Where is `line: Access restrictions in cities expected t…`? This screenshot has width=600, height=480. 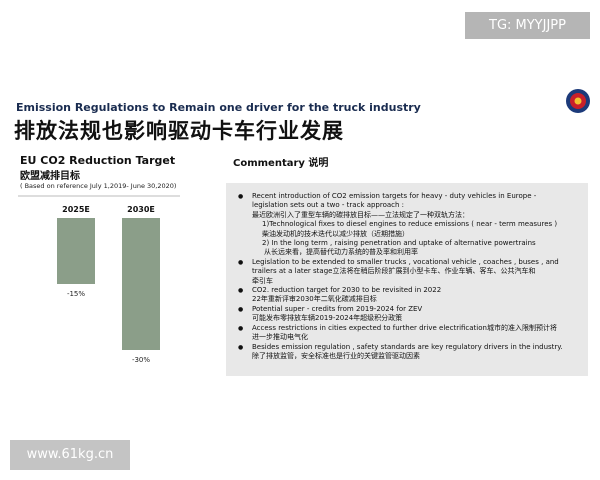 line: Access restrictions in cities expected t… is located at coordinates (404, 327).